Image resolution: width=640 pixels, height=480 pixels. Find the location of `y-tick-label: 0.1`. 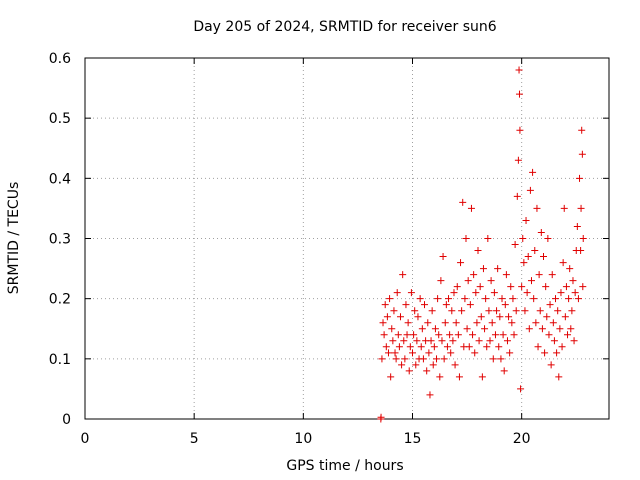

y-tick-label: 0.1 is located at coordinates (60, 360).